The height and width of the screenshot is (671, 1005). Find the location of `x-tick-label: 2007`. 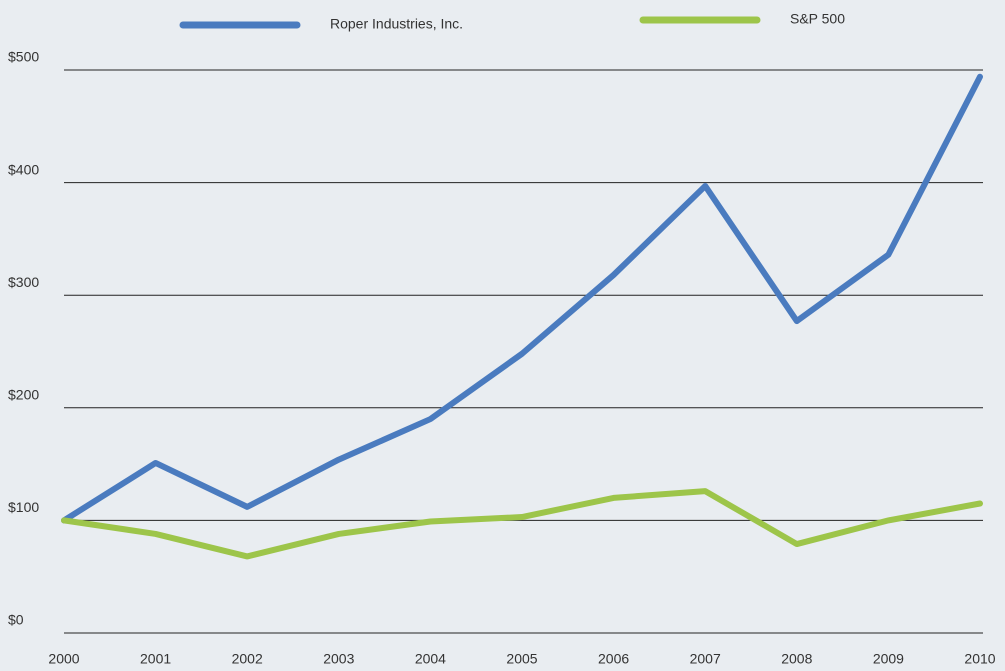

x-tick-label: 2007 is located at coordinates (705, 659).